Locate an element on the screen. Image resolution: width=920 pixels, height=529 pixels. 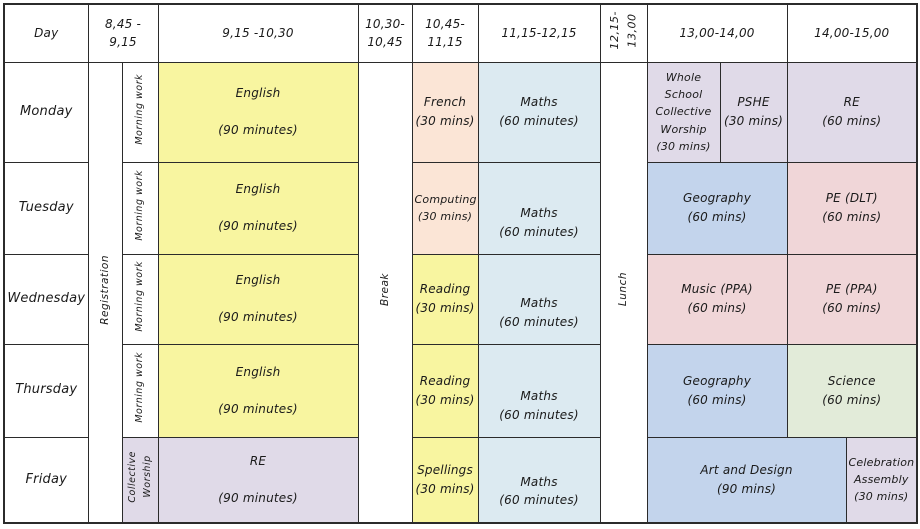
wednesday-maths-cell: Maths (60 minutes) is located at coordinates (539, 299).